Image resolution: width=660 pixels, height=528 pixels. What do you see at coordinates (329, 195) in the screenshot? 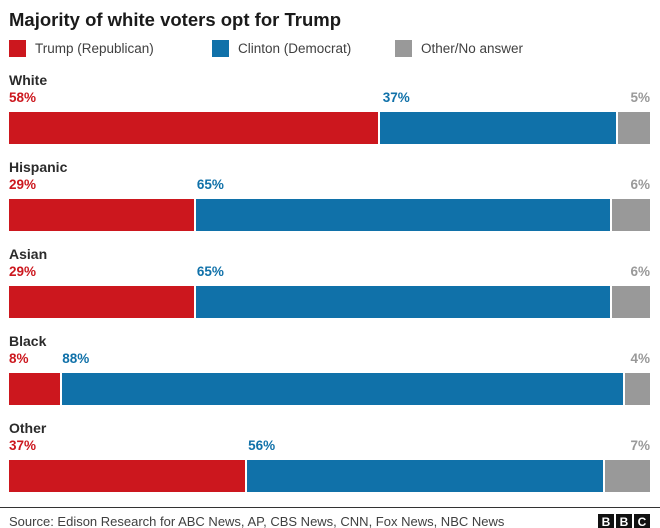
I see `chart-row: Hispanic 29% 65% 6%` at bounding box center [329, 195].